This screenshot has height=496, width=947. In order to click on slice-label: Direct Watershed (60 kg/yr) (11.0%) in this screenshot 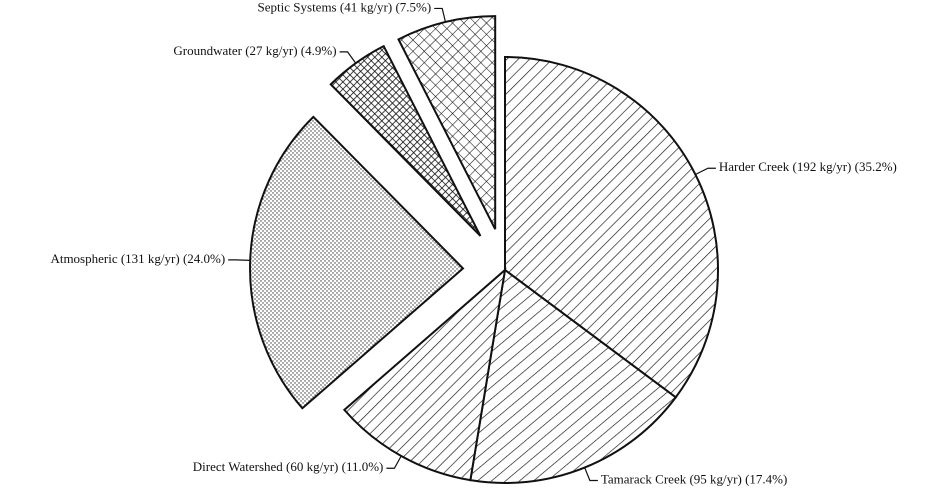, I will do `click(288, 466)`.